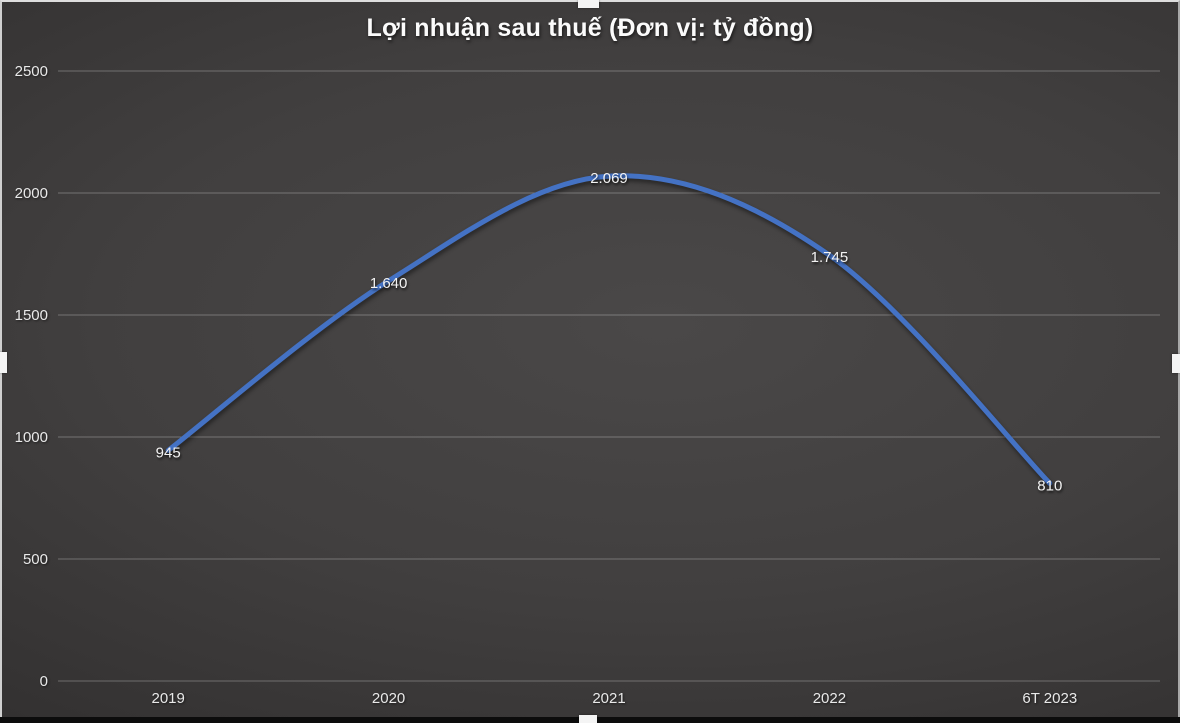  What do you see at coordinates (588, 719) in the screenshot?
I see `selection-handle-bottom` at bounding box center [588, 719].